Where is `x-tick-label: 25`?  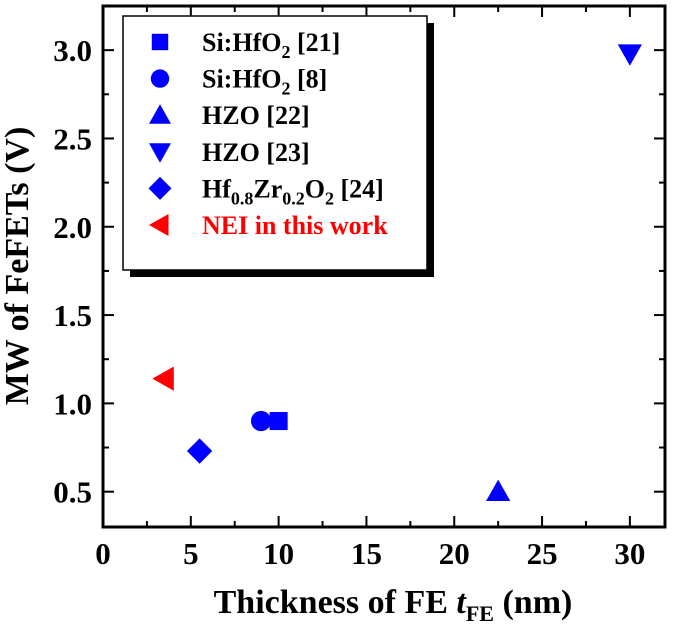
x-tick-label: 25 is located at coordinates (542, 553).